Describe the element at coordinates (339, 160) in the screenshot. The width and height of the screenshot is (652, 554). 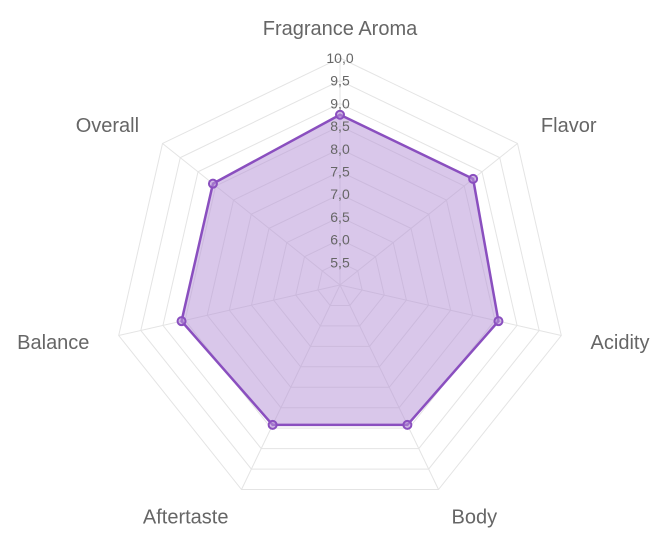
I see `radar-tick-labels: 5,5 6,0 6,5 7,0 7,5 8,0 8,5 9,0 9,5 10,0` at that location.